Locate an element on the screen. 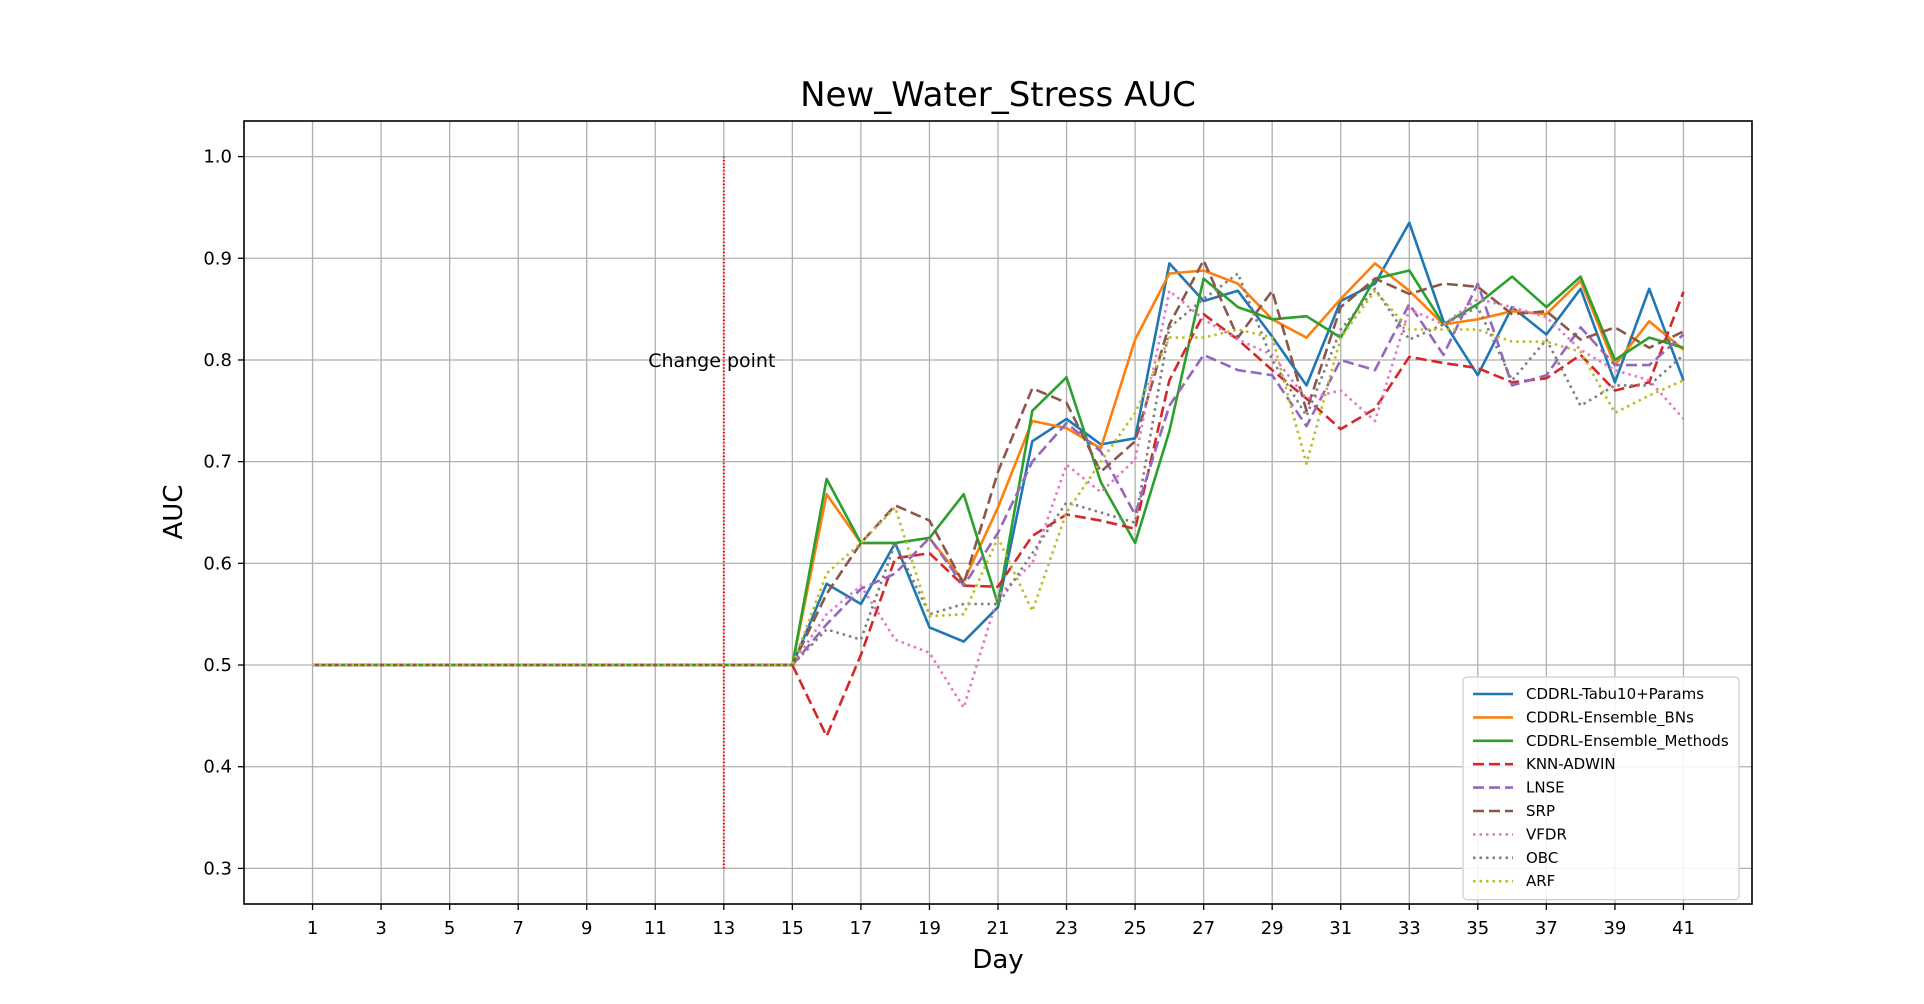 This screenshot has width=1924, height=1004. legend-label: KNN-ADWIN is located at coordinates (1571, 764).